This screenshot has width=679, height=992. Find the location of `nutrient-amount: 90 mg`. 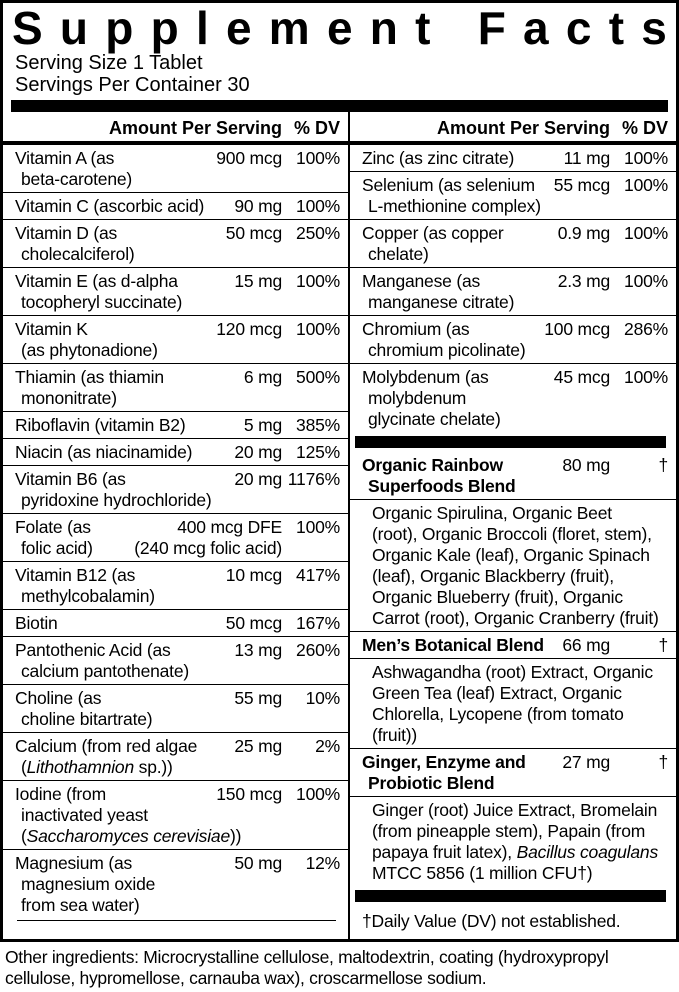

nutrient-amount: 90 mg is located at coordinates (258, 206).